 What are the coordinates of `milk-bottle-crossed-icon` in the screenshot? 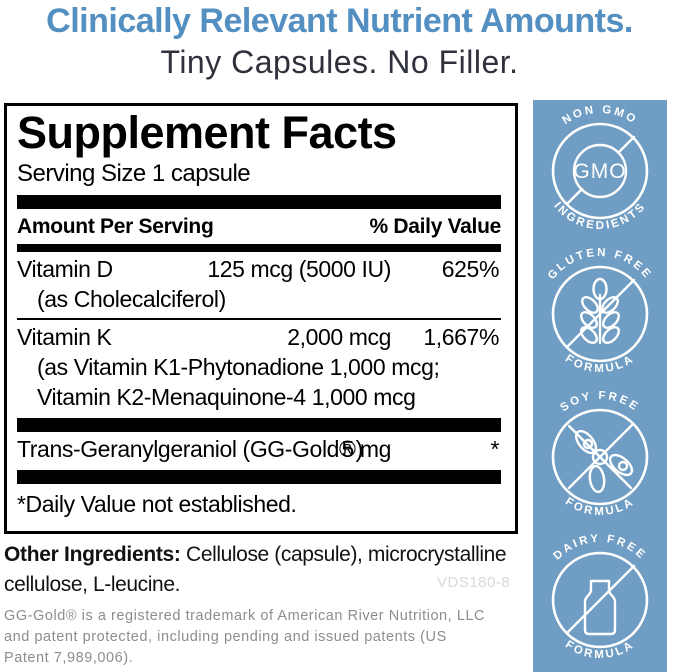 It's located at (600, 600).